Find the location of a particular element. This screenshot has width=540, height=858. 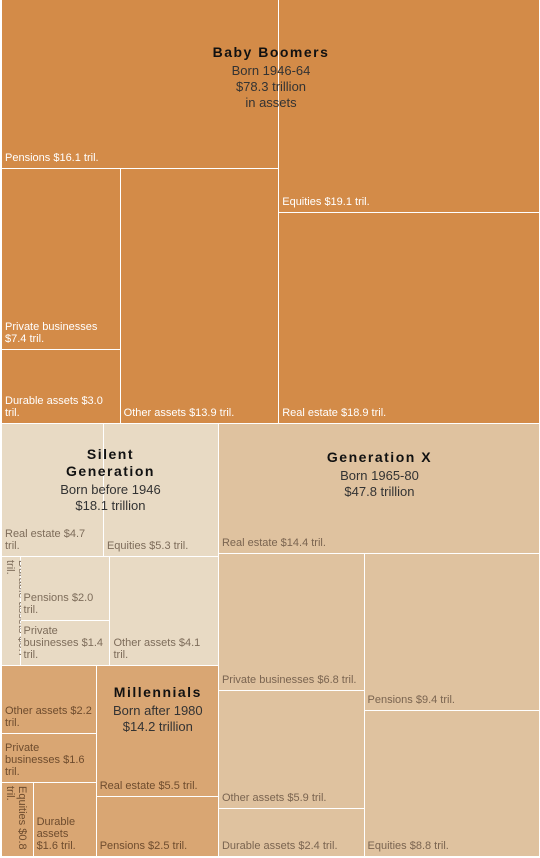

group-total: $47.8 trillion is located at coordinates (379, 491).